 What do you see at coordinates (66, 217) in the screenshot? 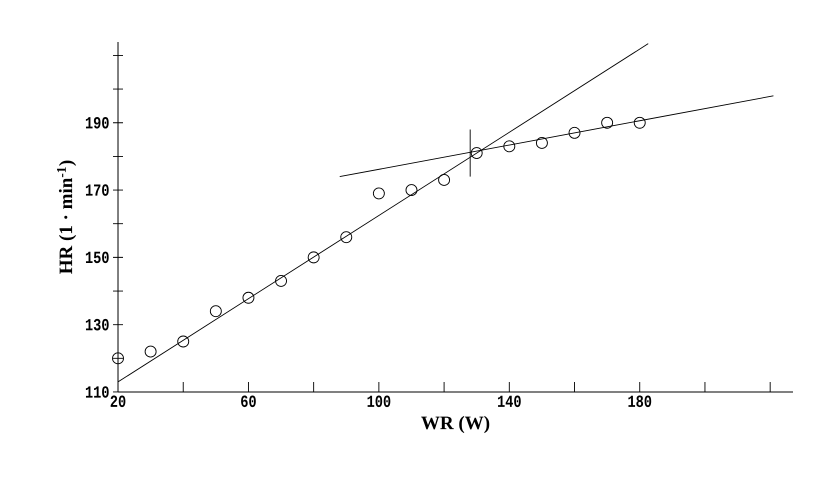
I see `y-axis-title: HR (1 · min$^{-1}$)` at bounding box center [66, 217].